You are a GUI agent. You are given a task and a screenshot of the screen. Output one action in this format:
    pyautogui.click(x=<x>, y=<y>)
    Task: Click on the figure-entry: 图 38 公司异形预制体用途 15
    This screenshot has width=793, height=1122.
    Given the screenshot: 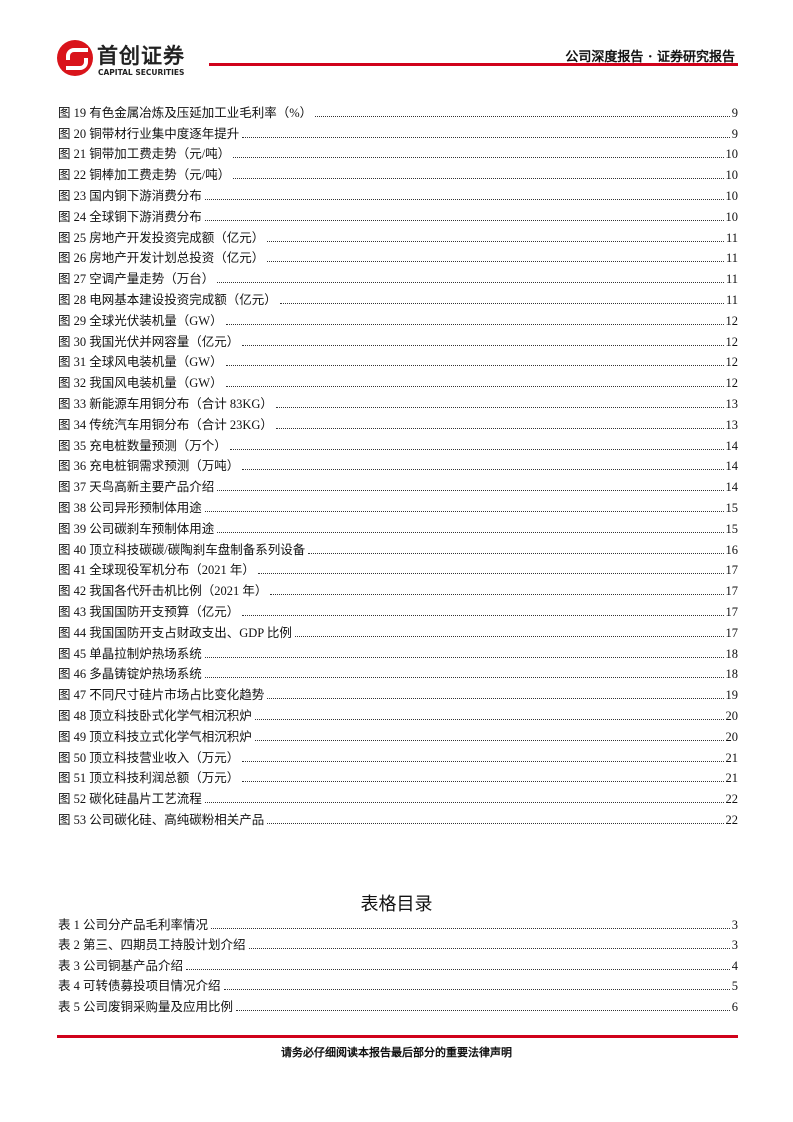 What is the action you would take?
    pyautogui.click(x=398, y=505)
    